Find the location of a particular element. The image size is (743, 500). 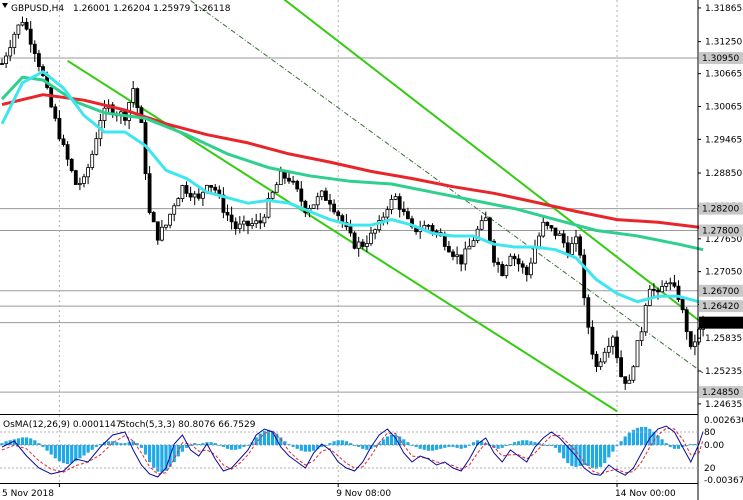

price-tick-label: 1.25235 is located at coordinates (723, 372).